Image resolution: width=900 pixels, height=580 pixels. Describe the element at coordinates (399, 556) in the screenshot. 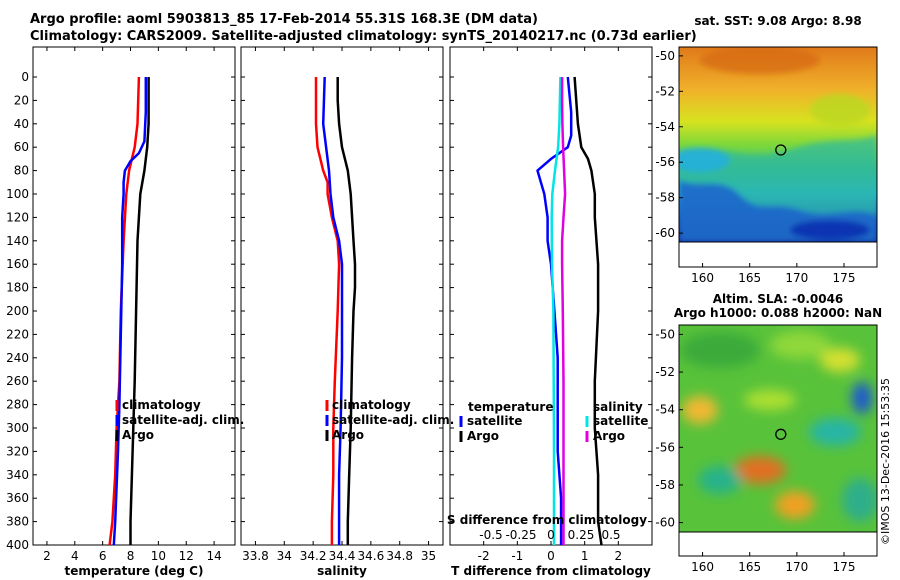

I see `salinity-xtick-label: 34.8` at that location.